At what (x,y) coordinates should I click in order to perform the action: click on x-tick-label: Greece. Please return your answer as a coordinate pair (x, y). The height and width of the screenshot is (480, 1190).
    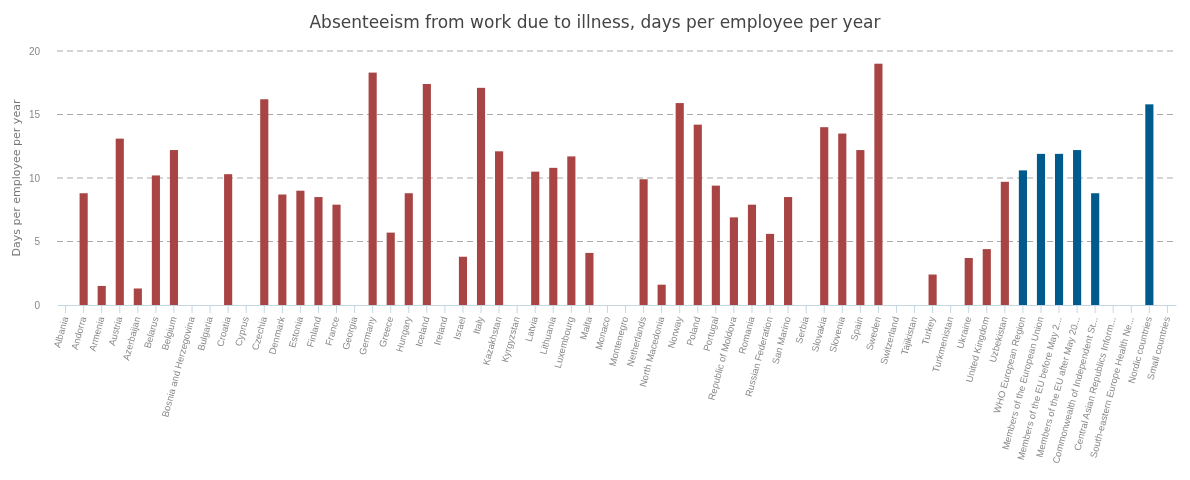
    Looking at the image, I should click on (386, 332).